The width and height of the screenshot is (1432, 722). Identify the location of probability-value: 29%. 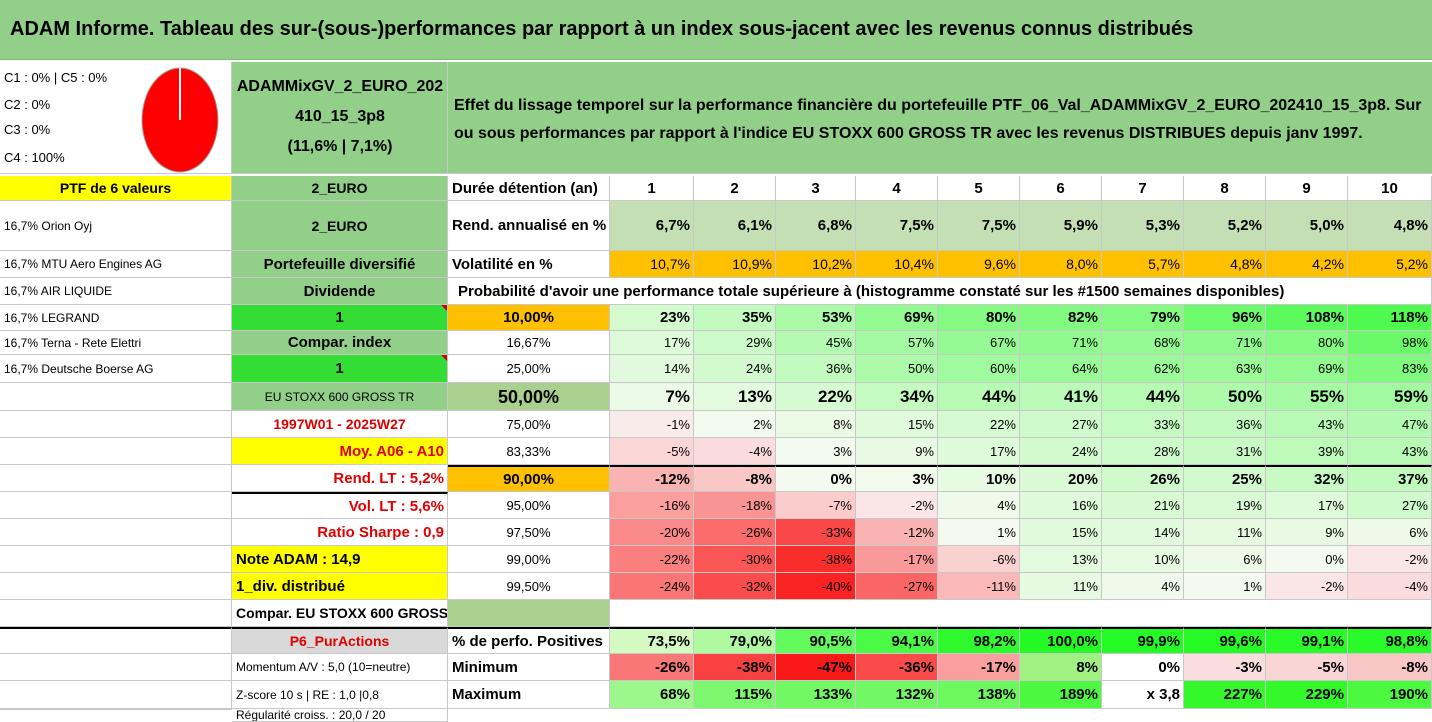
(735, 343).